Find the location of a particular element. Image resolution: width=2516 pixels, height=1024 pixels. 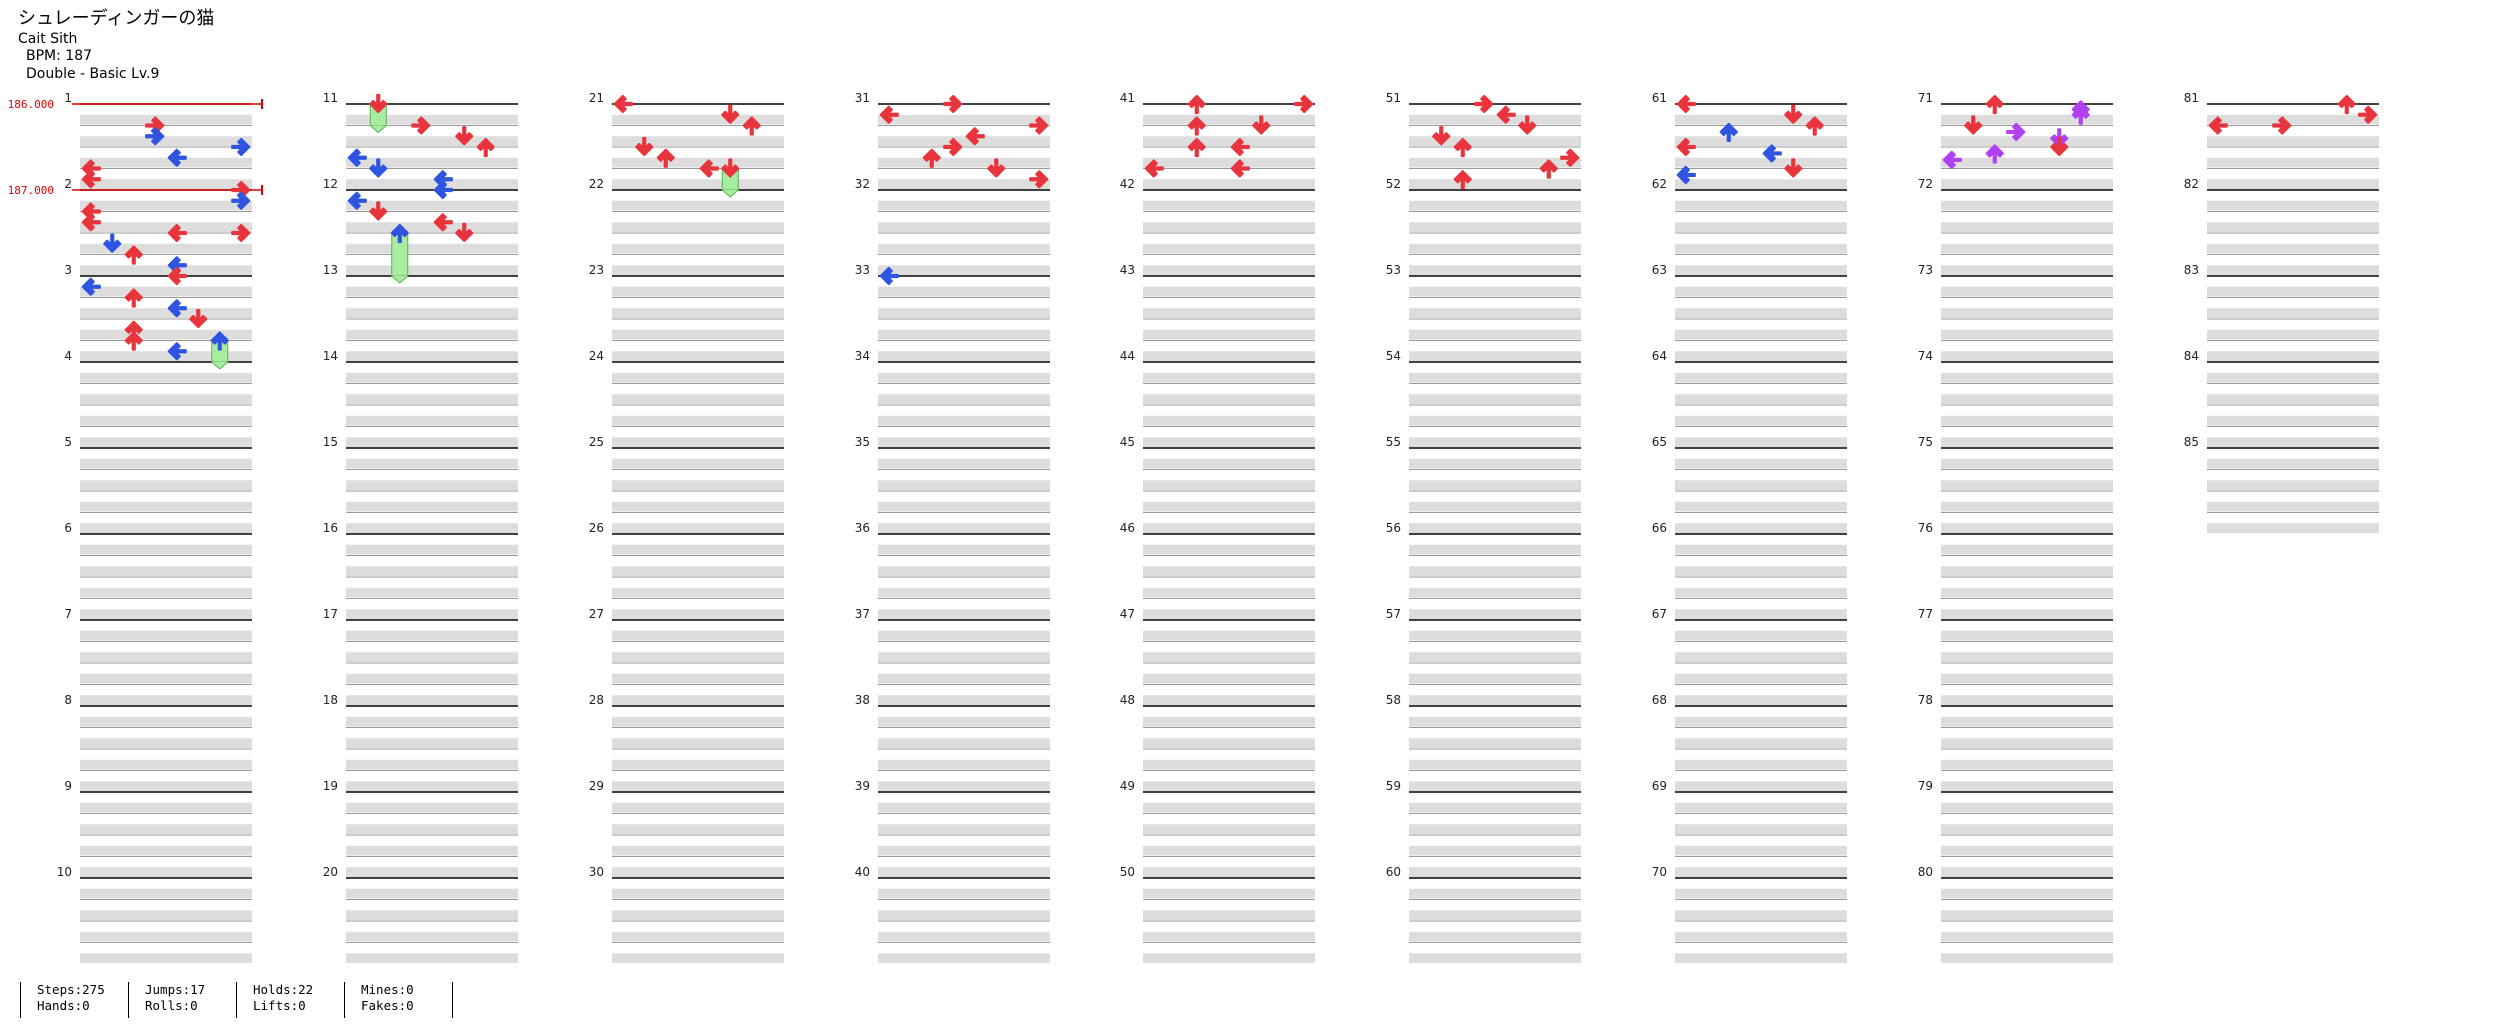

measure-25: 25 is located at coordinates (686, 484).